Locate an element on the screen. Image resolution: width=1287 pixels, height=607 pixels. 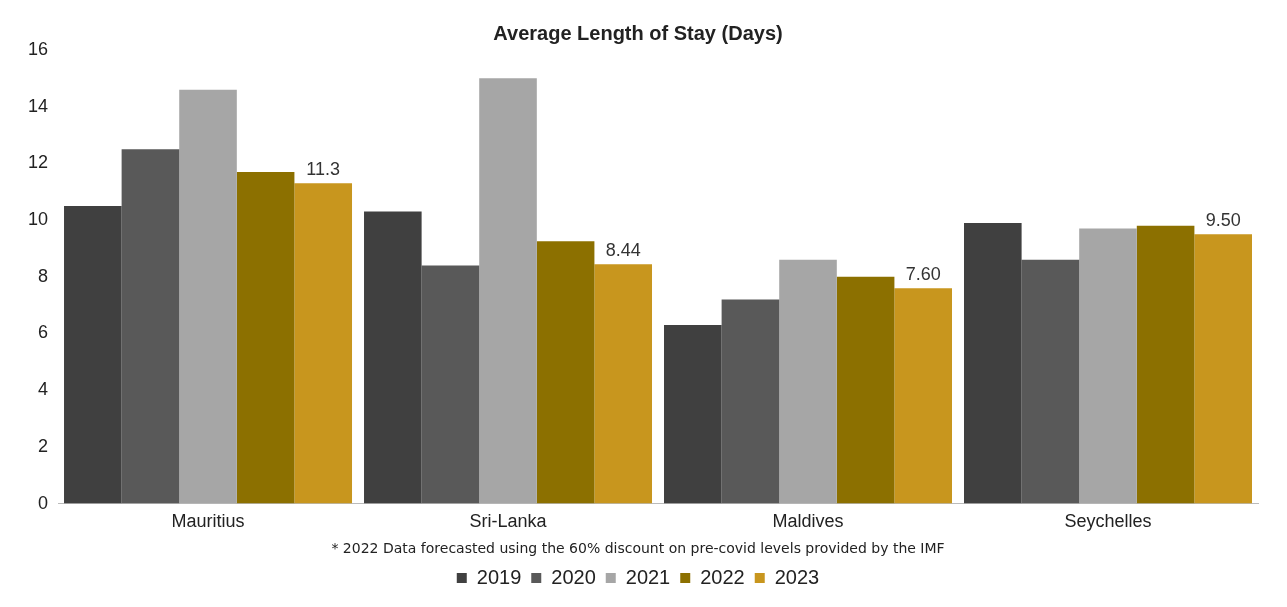
y-tick-label: 0 is located at coordinates (43, 502).